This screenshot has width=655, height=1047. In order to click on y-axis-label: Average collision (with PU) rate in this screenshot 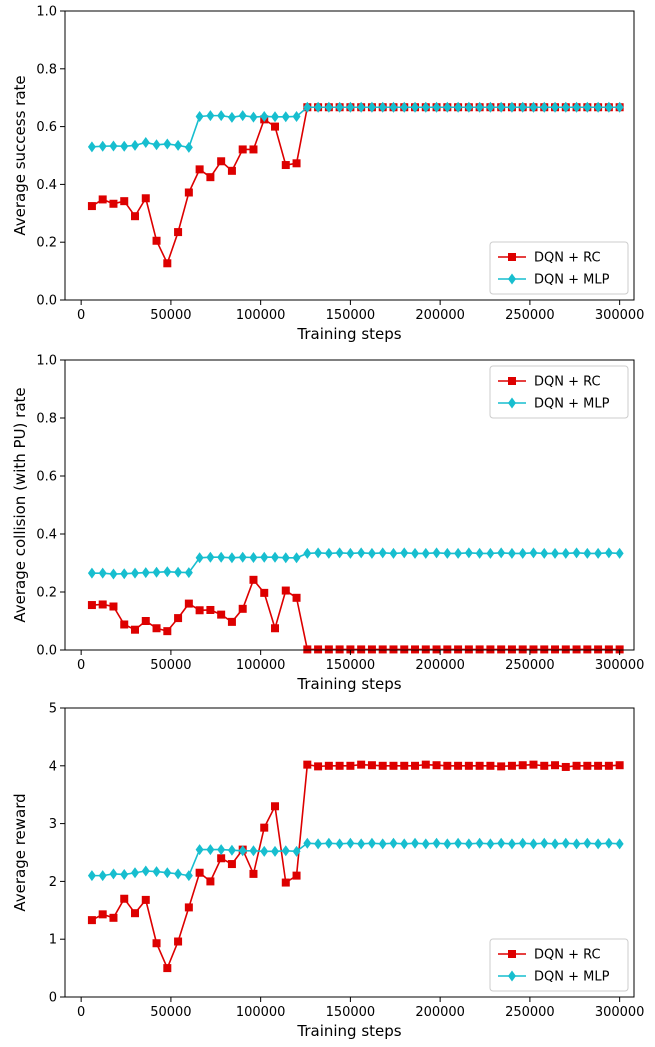, I will do `click(20, 504)`.